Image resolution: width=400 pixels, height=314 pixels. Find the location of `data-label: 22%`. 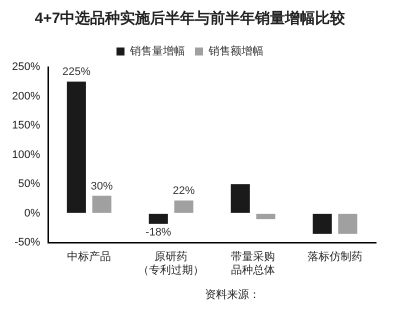

data-label: 22% is located at coordinates (184, 190).